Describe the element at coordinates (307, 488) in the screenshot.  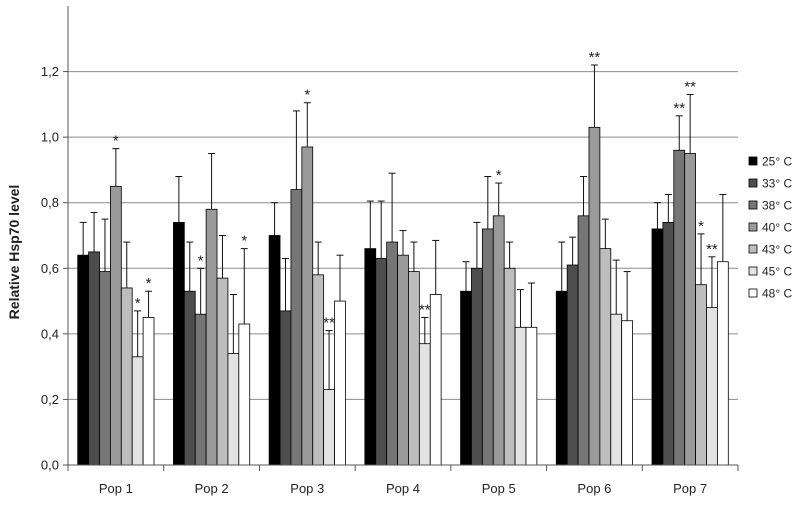
I see `x-tick-label: Pop 3` at that location.